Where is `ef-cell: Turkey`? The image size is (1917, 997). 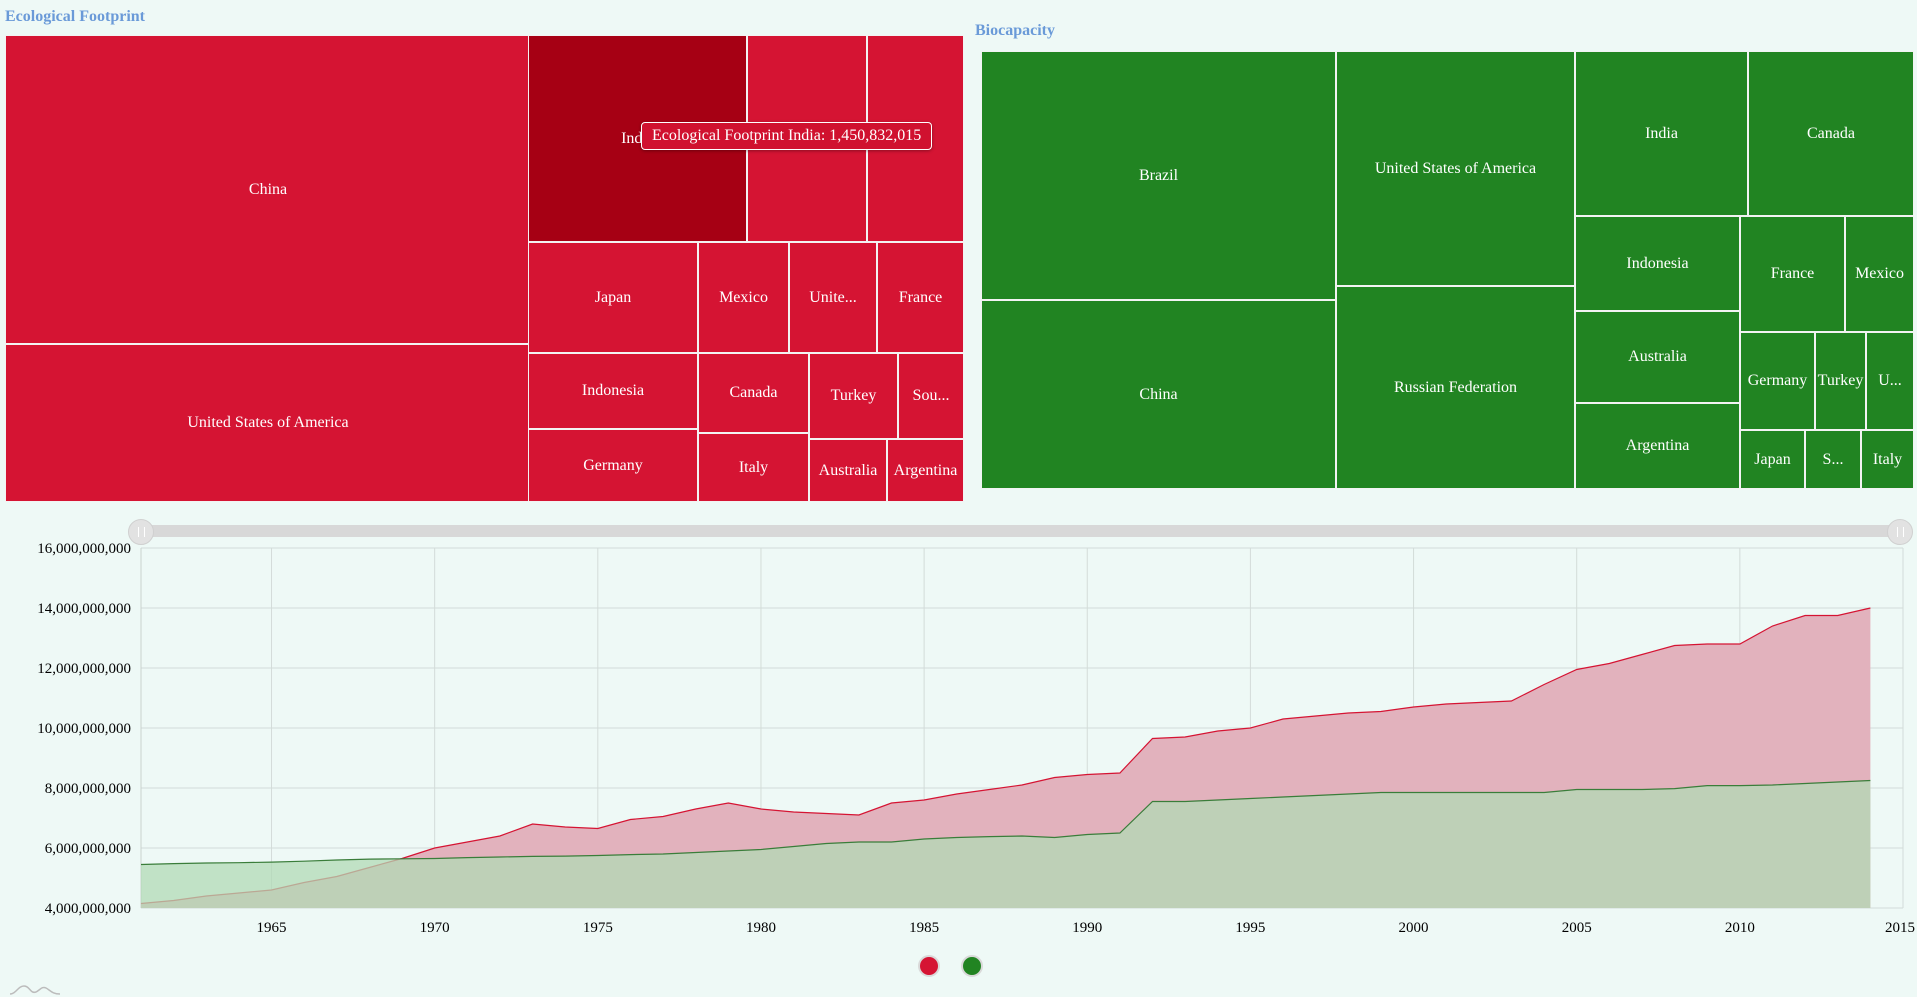 ef-cell: Turkey is located at coordinates (853, 396).